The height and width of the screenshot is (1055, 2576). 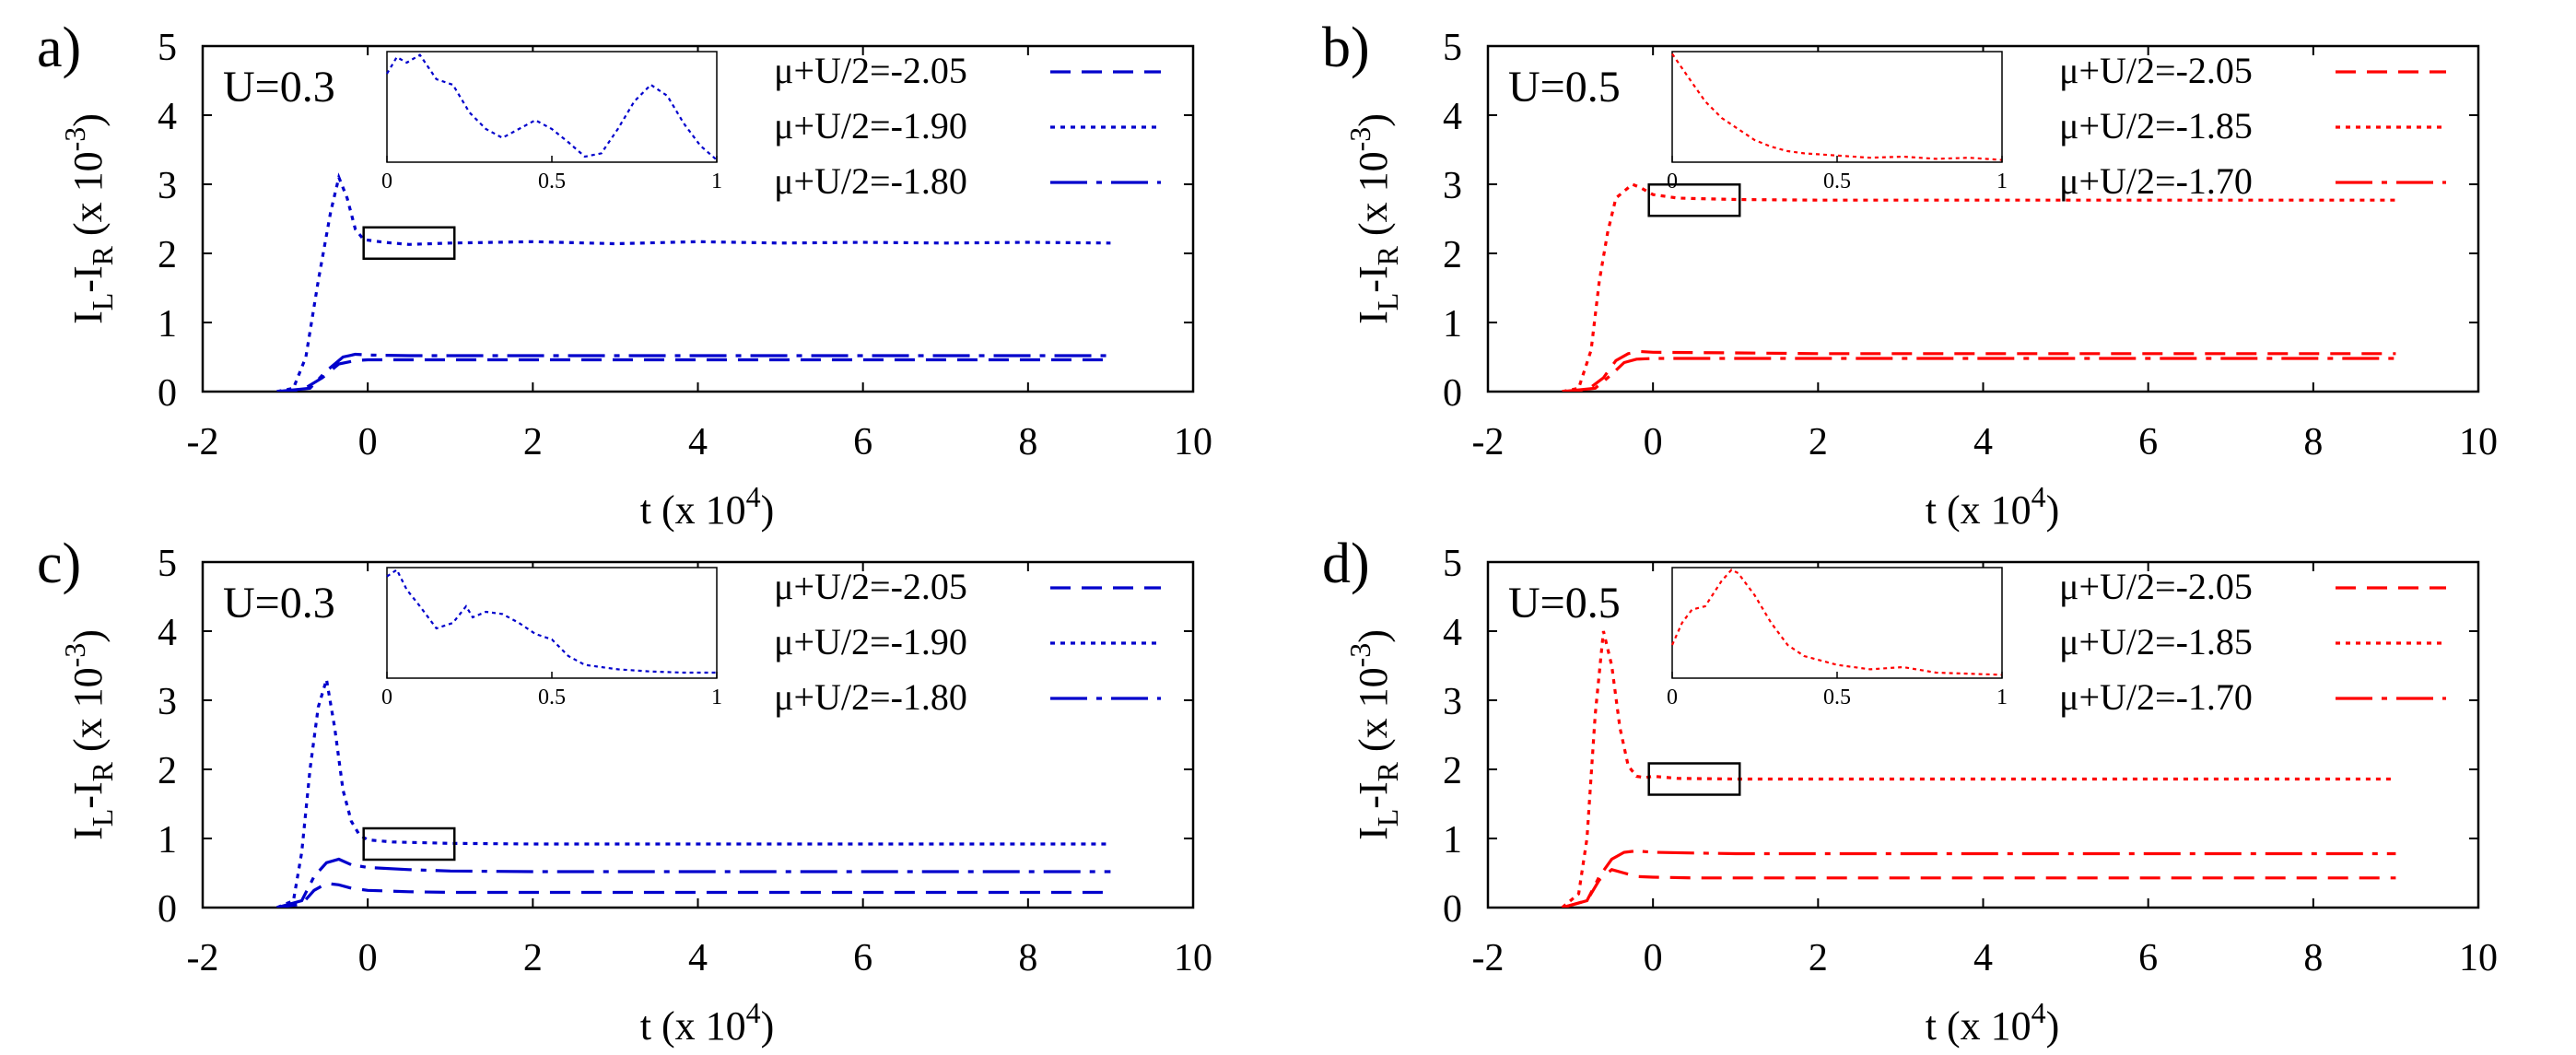 I want to click on panel-label: c), so click(x=59, y=564).